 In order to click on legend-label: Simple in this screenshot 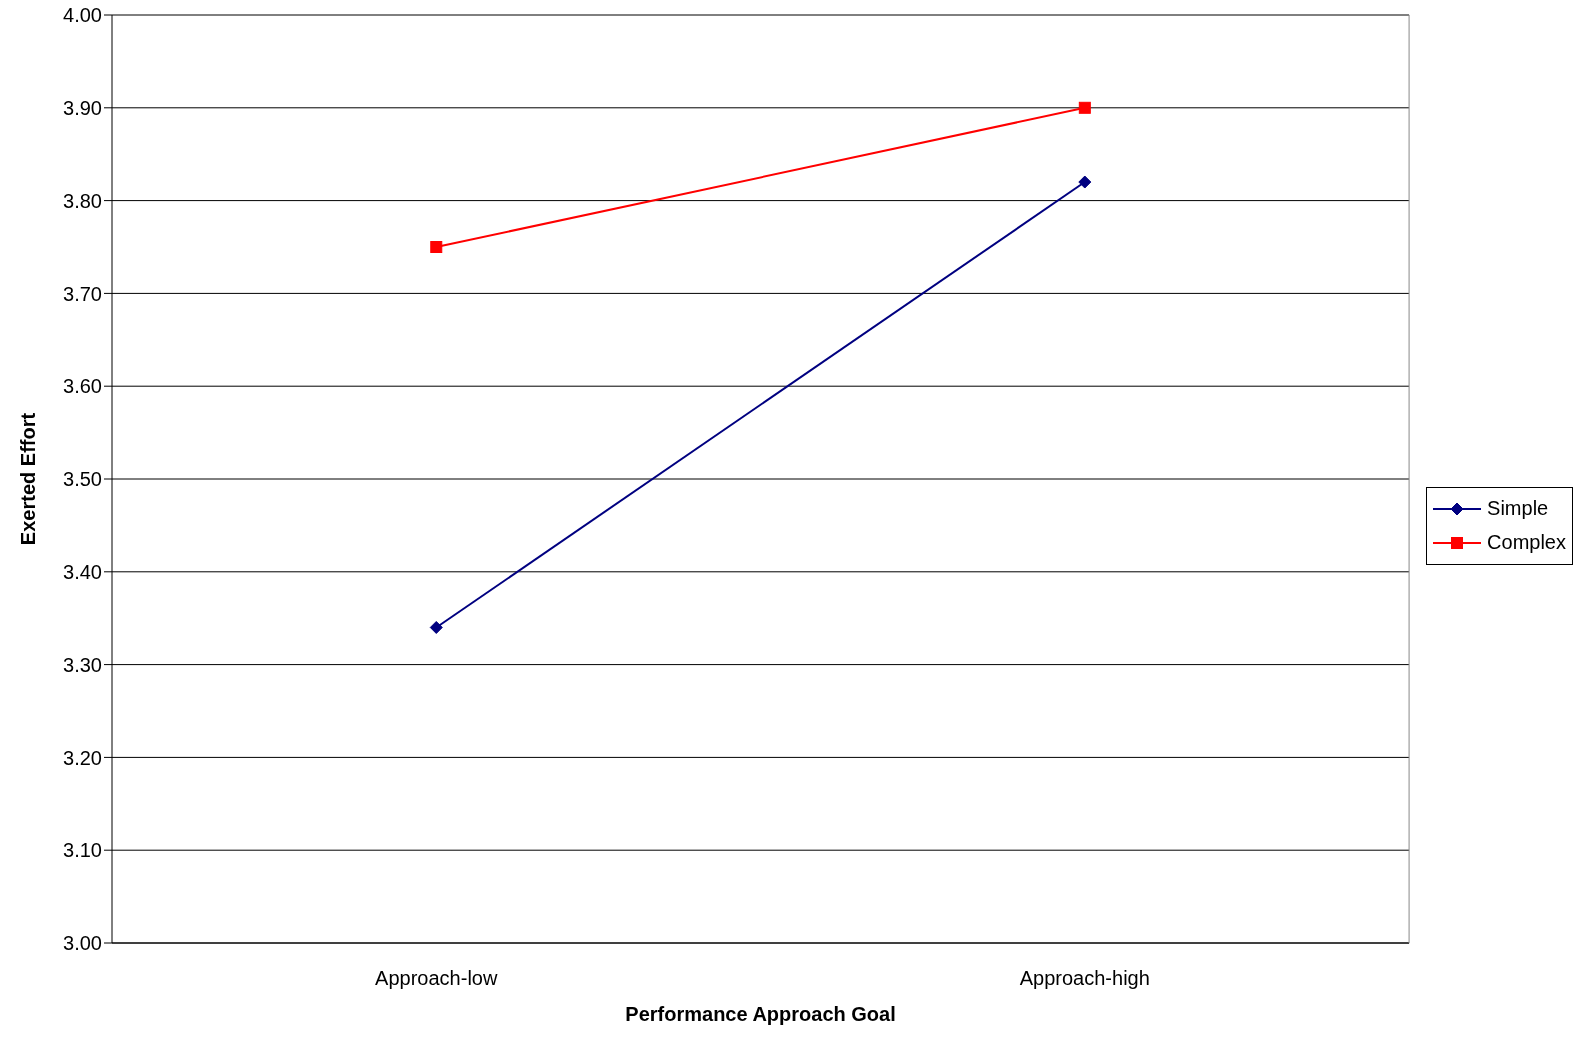, I will do `click(1518, 508)`.